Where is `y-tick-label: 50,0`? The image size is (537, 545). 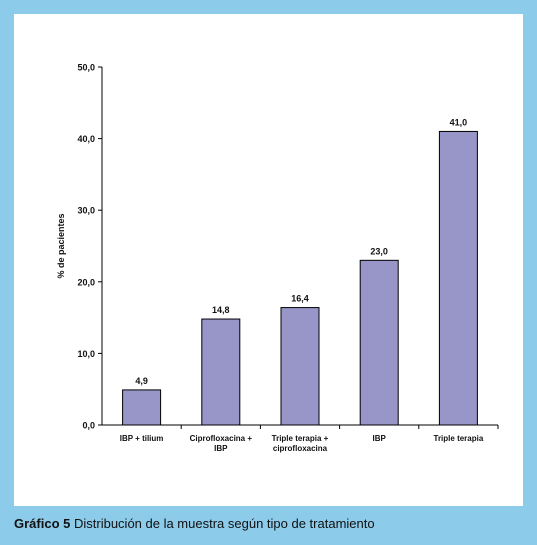 y-tick-label: 50,0 is located at coordinates (86, 68).